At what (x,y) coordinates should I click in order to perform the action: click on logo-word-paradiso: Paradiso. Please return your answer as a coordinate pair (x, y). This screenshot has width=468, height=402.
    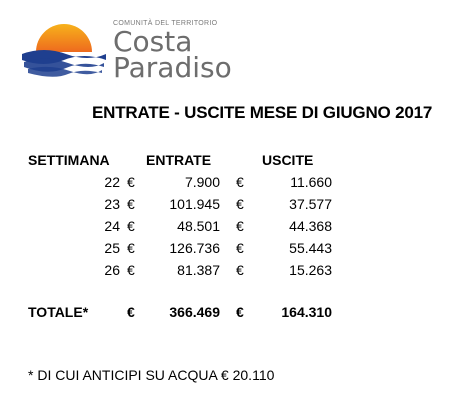
    Looking at the image, I should click on (172, 67).